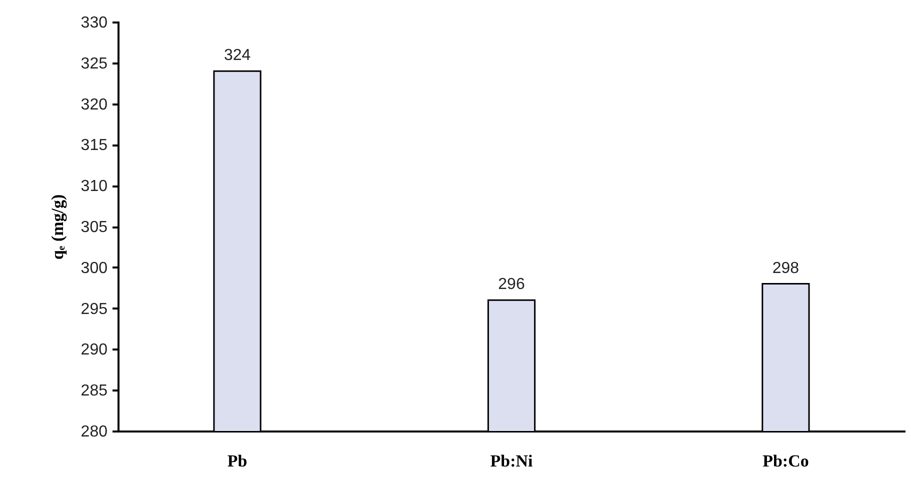 Image resolution: width=911 pixels, height=489 pixels. I want to click on y-tick-label: 310, so click(94, 187).